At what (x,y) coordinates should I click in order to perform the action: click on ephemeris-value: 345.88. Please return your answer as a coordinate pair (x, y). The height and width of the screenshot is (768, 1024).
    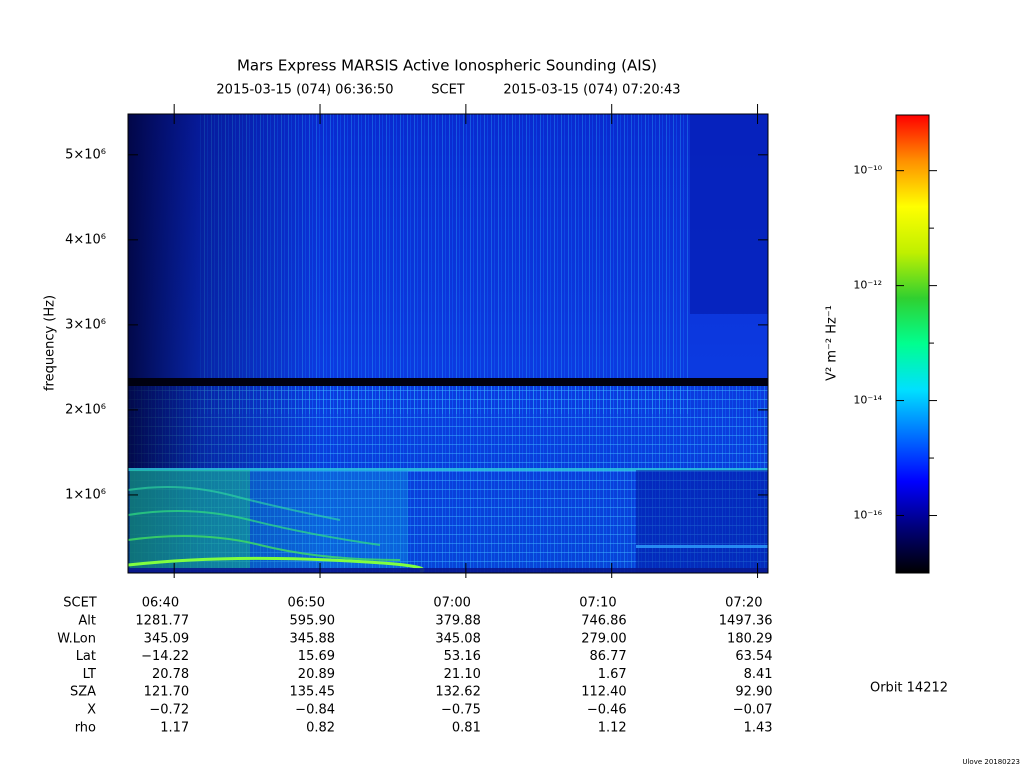
    Looking at the image, I should click on (313, 638).